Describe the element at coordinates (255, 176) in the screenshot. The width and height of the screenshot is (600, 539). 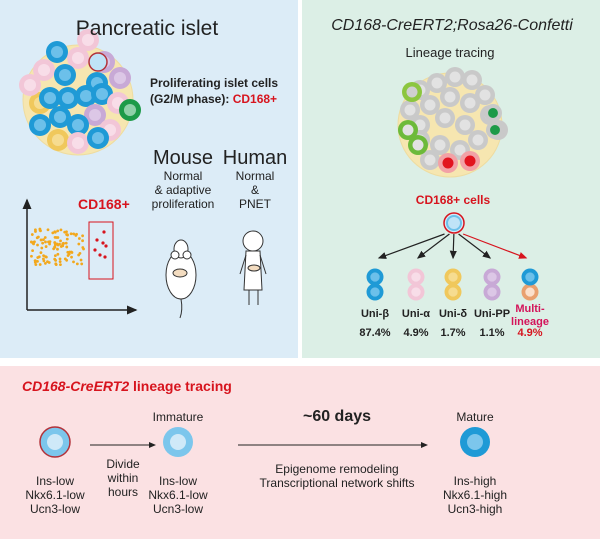
I see `human-line: Normal` at that location.